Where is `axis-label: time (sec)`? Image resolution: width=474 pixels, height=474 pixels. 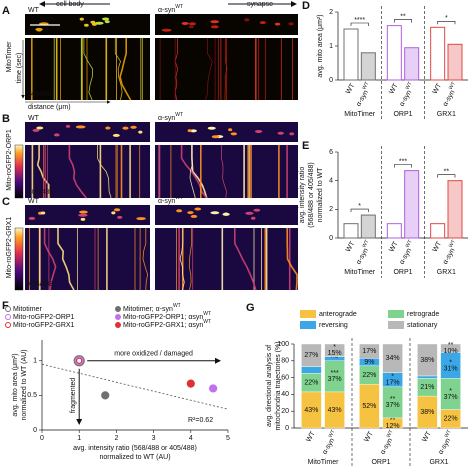
axis-label: time (sec) is located at coordinates (19, 68).